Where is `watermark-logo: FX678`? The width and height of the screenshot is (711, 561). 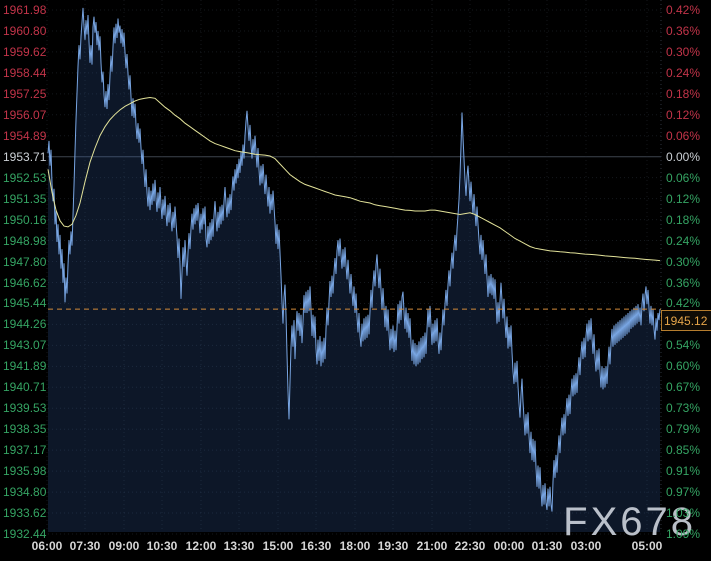 watermark-logo: FX678 is located at coordinates (629, 522).